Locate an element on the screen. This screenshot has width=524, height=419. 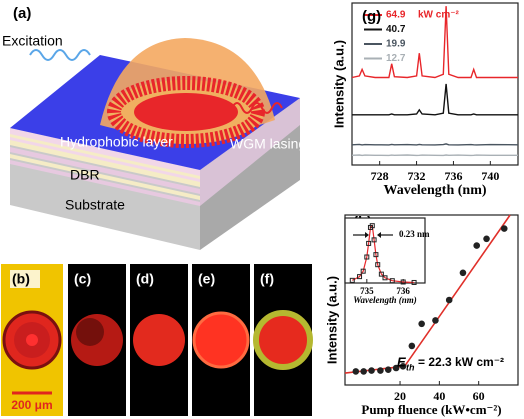
label-bg is located at coordinates (25, 279).